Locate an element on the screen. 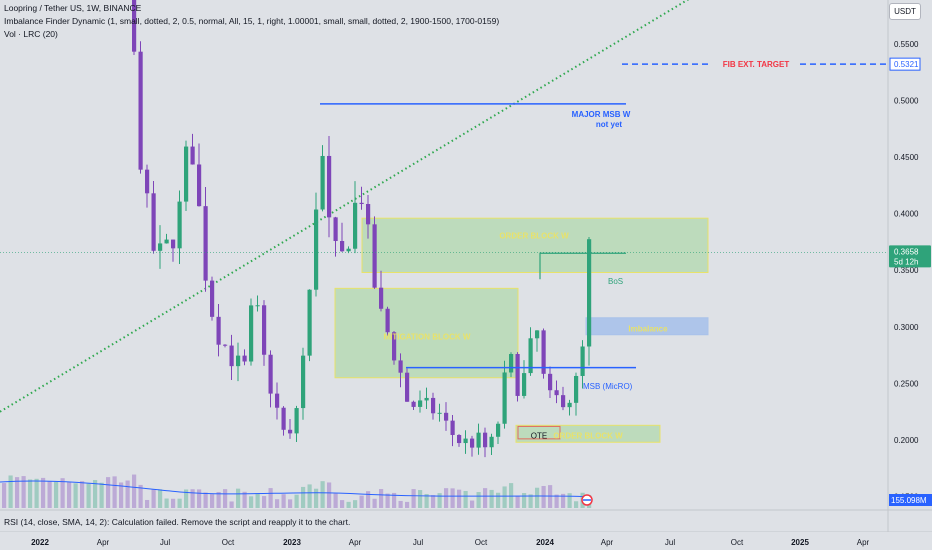 Image resolution: width=932 pixels, height=550 pixels. mitigation-block-zone is located at coordinates (426, 333).